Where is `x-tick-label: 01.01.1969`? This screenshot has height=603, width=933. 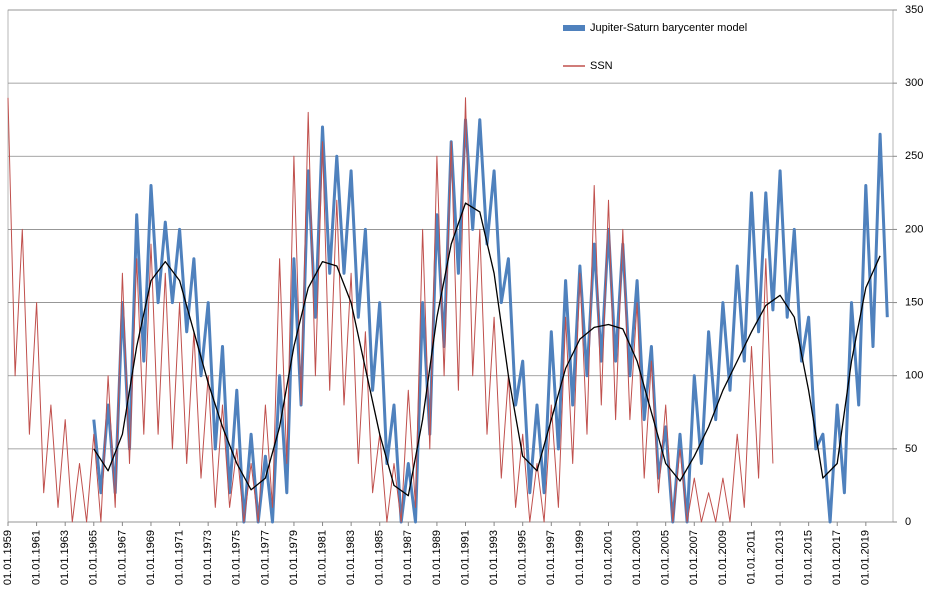 x-tick-label: 01.01.1969 is located at coordinates (151, 557).